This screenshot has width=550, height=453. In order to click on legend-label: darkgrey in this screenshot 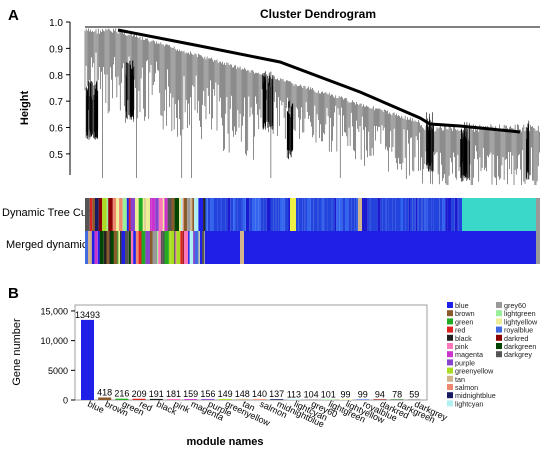, I will do `click(518, 354)`.